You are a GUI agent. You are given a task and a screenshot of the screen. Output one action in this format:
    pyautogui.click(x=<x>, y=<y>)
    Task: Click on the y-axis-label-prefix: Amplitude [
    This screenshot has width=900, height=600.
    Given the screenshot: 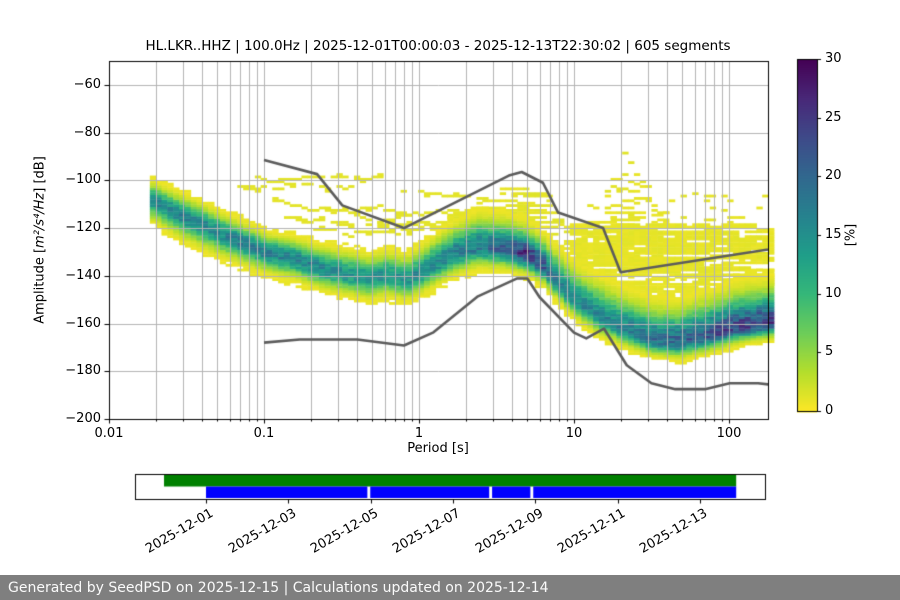 What is the action you would take?
    pyautogui.click(x=40, y=285)
    